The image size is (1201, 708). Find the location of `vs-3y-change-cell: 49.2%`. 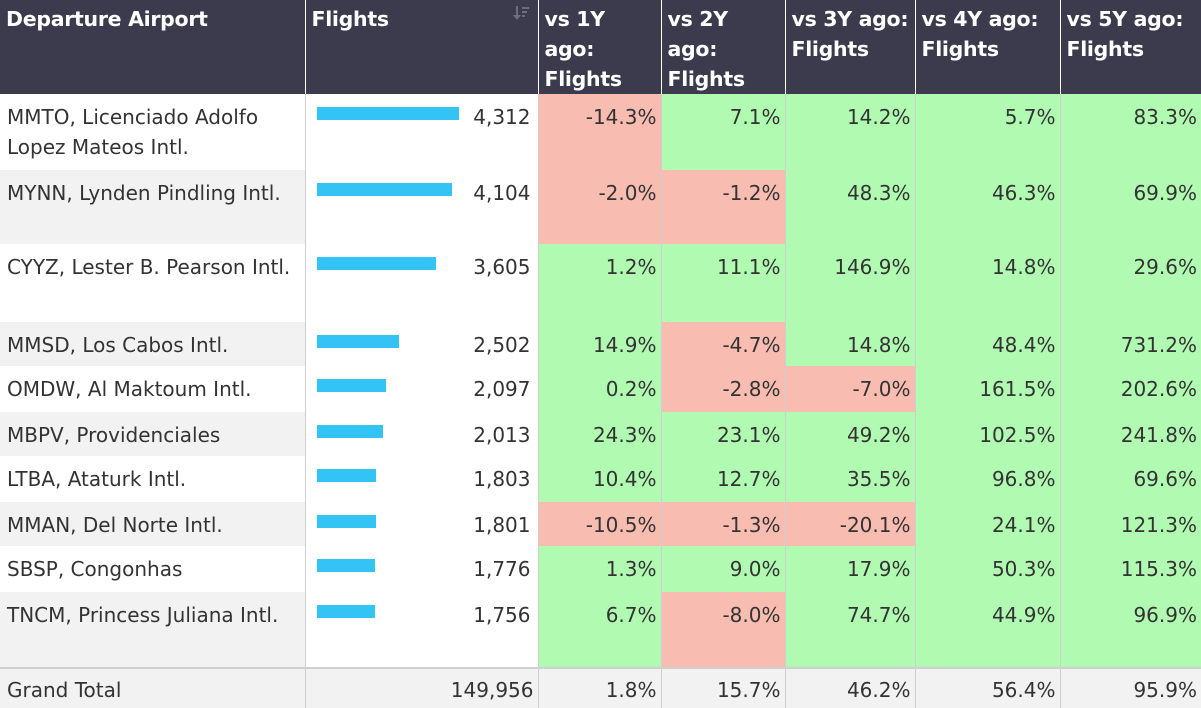

vs-3y-change-cell: 49.2% is located at coordinates (850, 434).